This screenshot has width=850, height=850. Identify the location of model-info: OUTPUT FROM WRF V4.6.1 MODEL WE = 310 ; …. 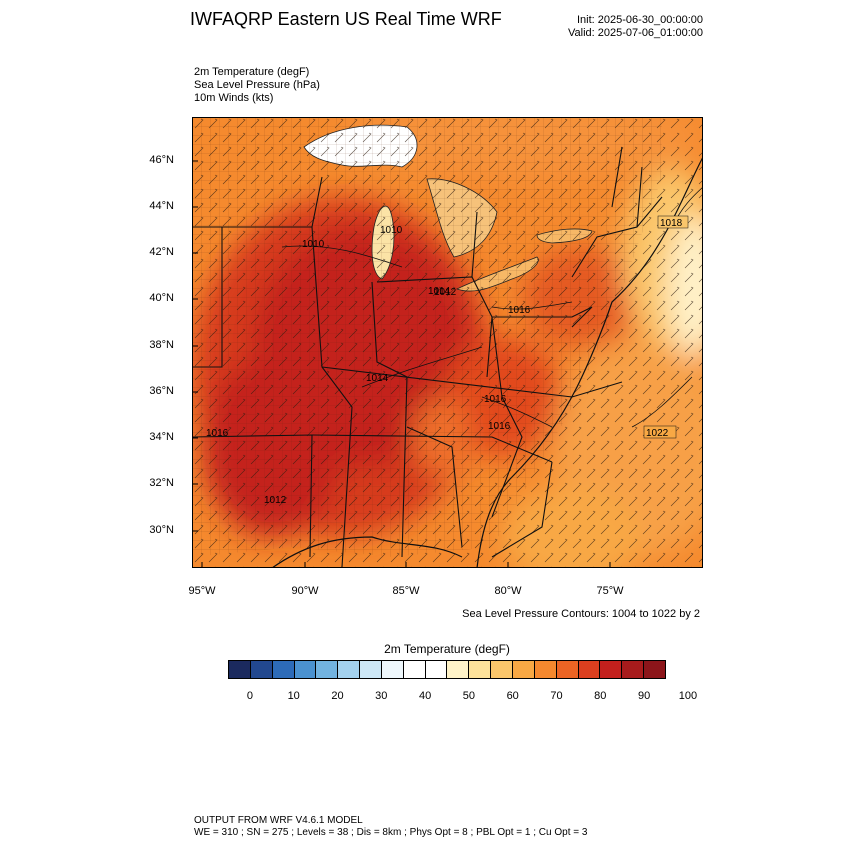
(390, 827).